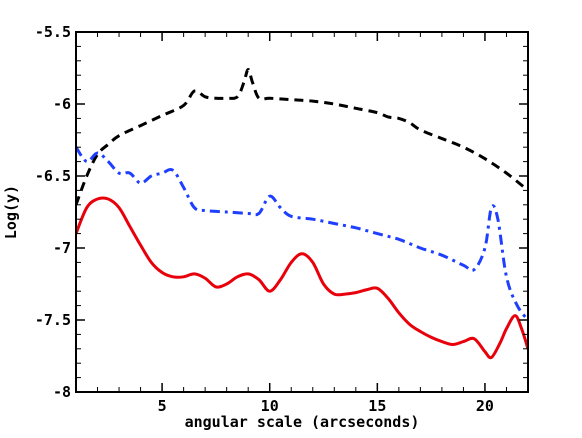 This screenshot has width=582, height=438. I want to click on x-tick-label: 15, so click(377, 406).